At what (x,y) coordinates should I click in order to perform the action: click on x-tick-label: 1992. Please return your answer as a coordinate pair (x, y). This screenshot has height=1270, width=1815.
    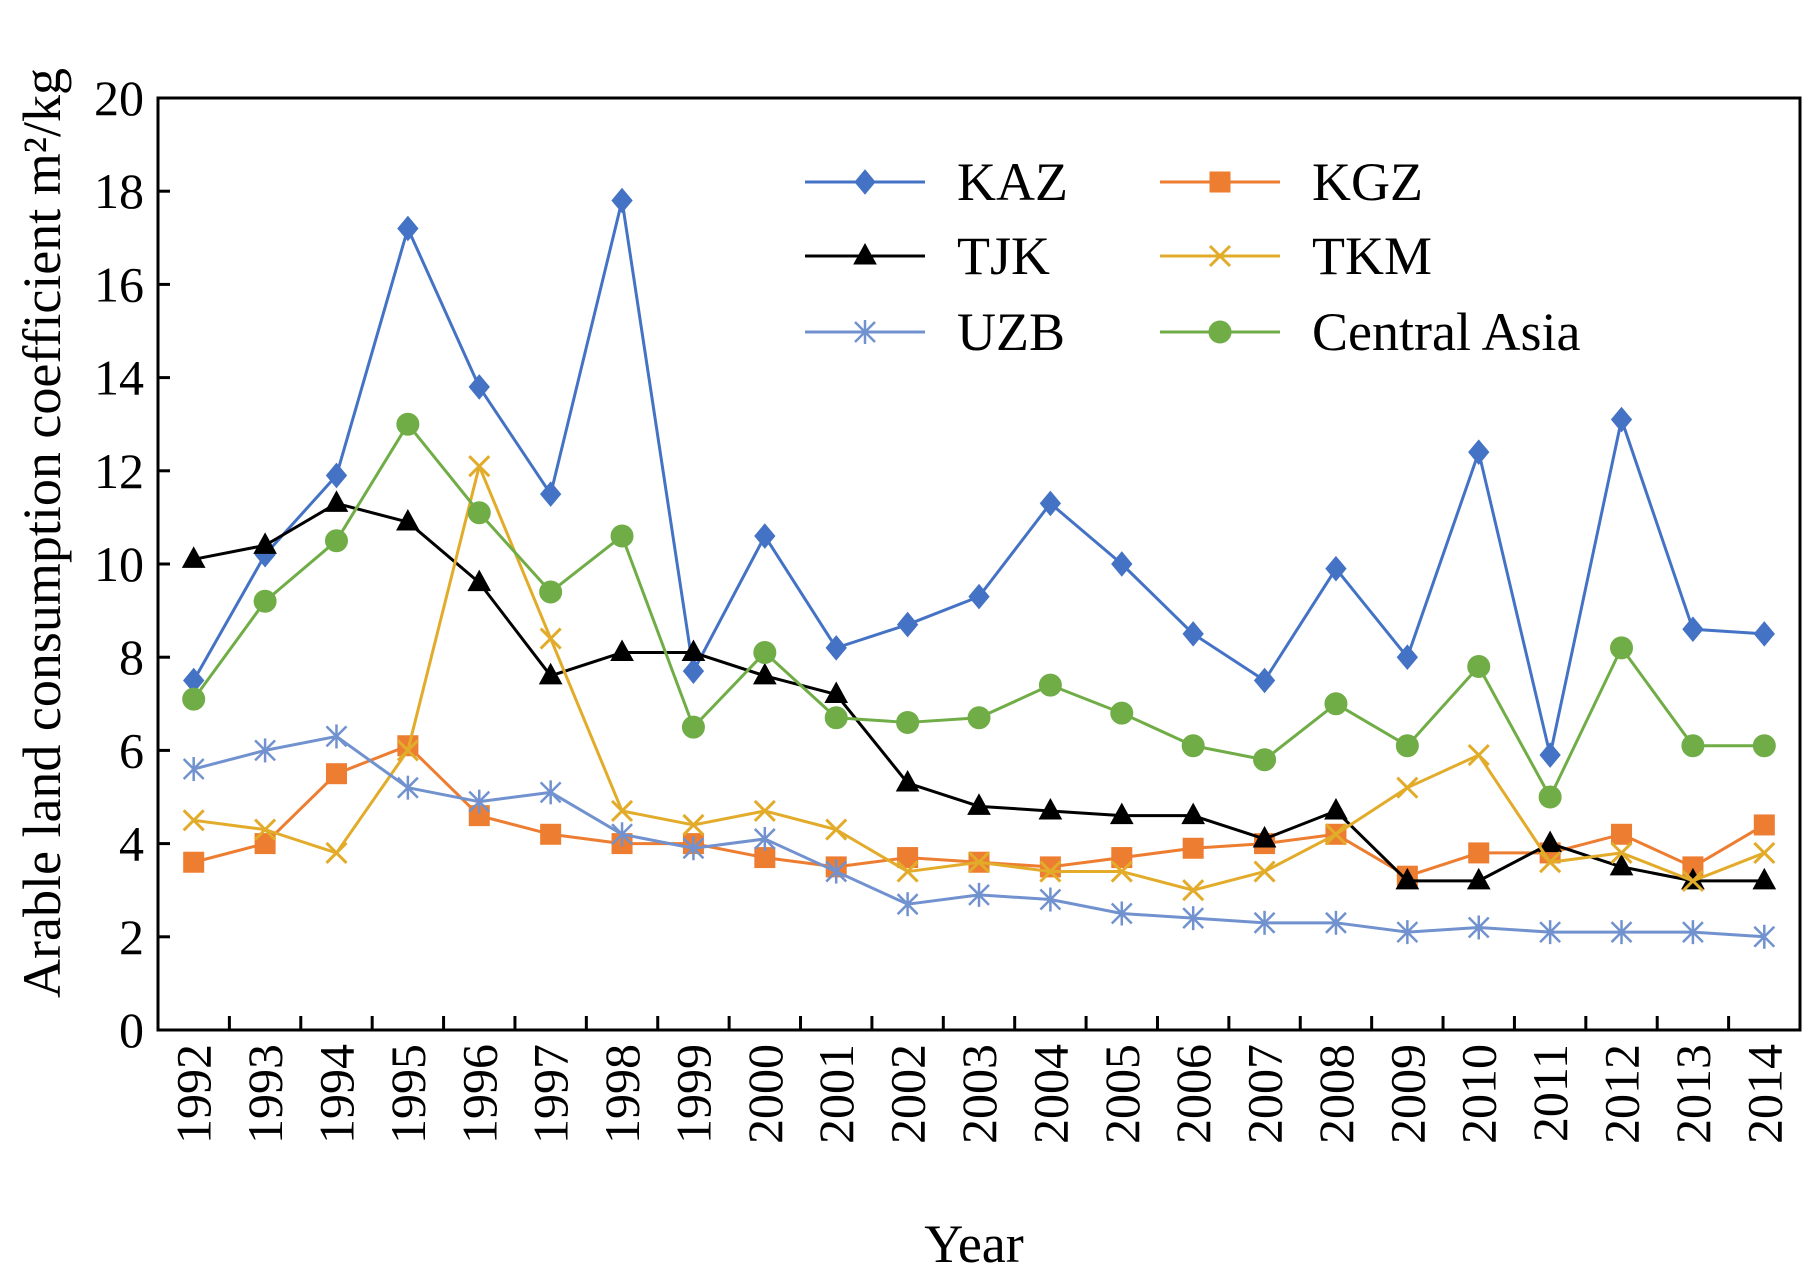
    Looking at the image, I should click on (194, 1094).